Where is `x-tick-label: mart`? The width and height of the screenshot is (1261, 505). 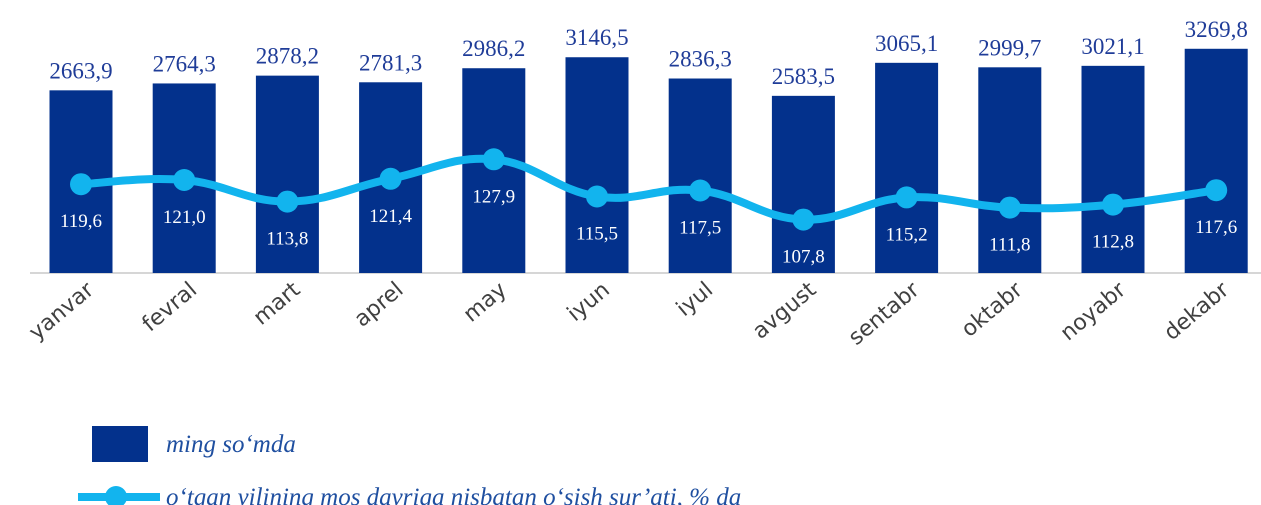
x-tick-label: mart is located at coordinates (277, 303).